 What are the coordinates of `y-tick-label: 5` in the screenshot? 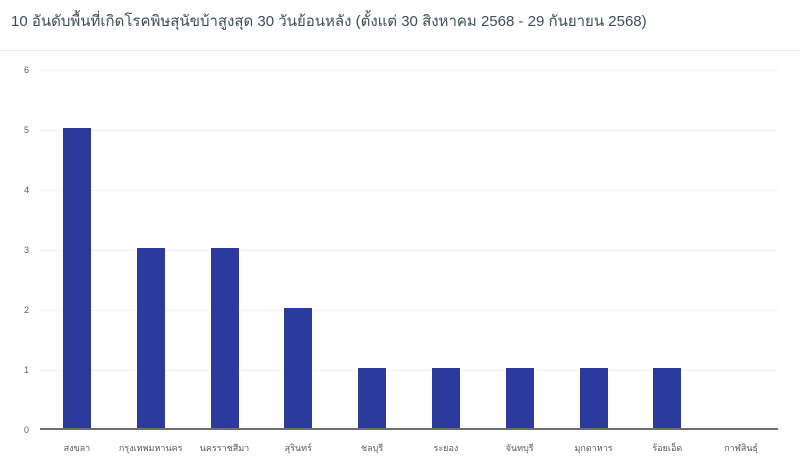 It's located at (26, 130).